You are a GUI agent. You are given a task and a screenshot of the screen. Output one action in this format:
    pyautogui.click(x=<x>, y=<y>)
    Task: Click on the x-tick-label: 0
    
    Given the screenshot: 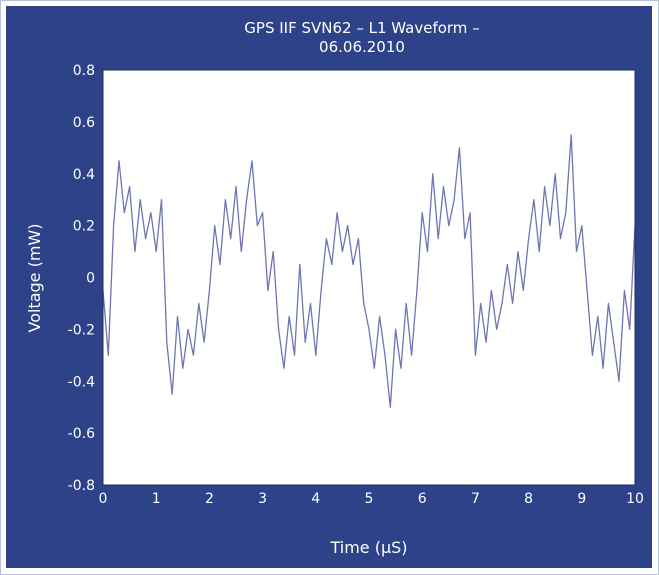 What is the action you would take?
    pyautogui.click(x=103, y=499)
    